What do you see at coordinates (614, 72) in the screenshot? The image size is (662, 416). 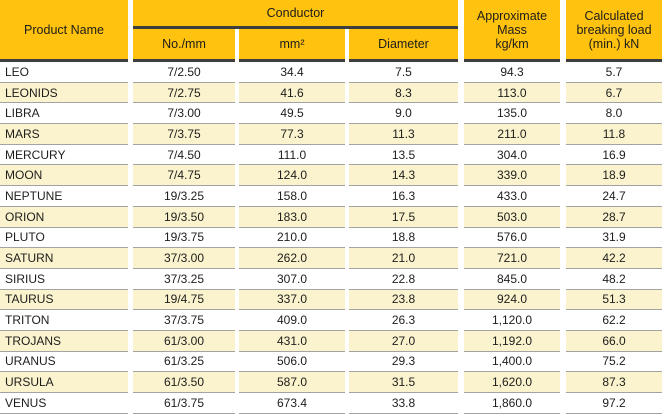 I see `cell-breaking-load: 5.7` at bounding box center [614, 72].